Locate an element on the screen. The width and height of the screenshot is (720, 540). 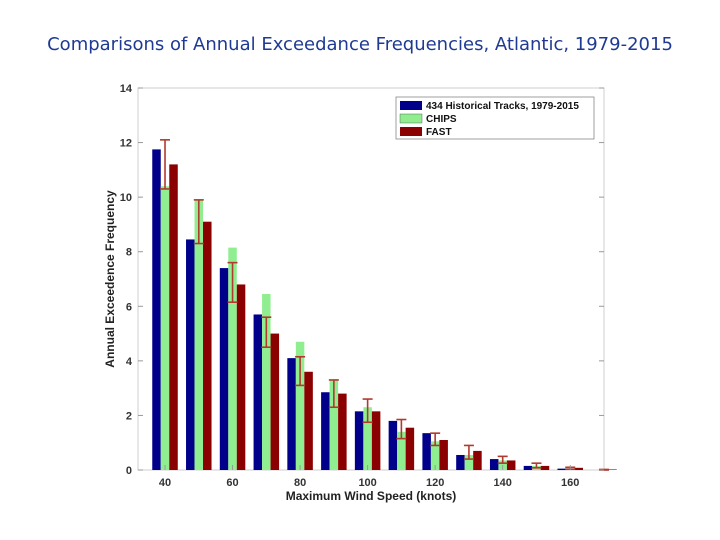
legend-swatch-chips is located at coordinates (411, 118).